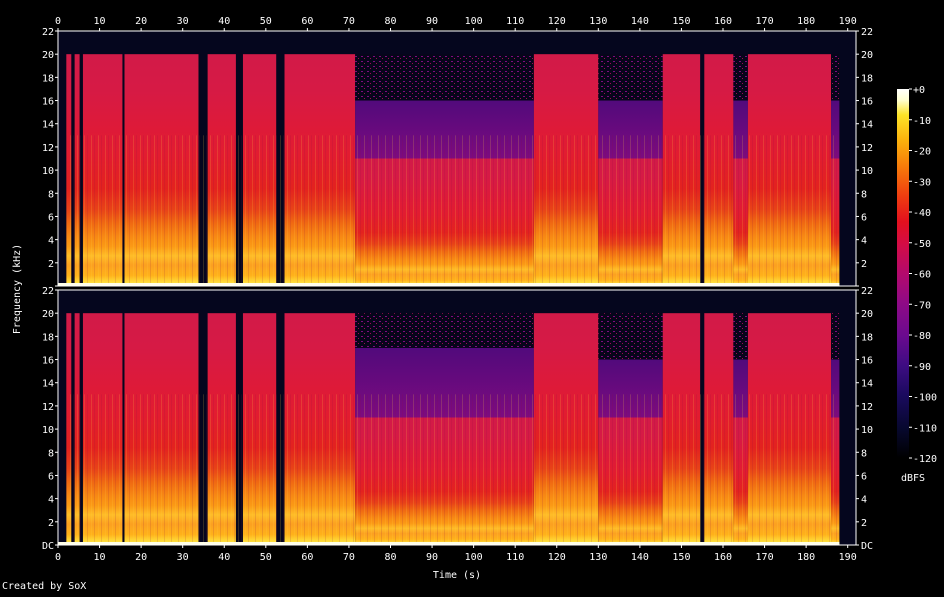 The width and height of the screenshot is (944, 597). What do you see at coordinates (432, 21) in the screenshot?
I see `x-tick-label: 90` at bounding box center [432, 21].